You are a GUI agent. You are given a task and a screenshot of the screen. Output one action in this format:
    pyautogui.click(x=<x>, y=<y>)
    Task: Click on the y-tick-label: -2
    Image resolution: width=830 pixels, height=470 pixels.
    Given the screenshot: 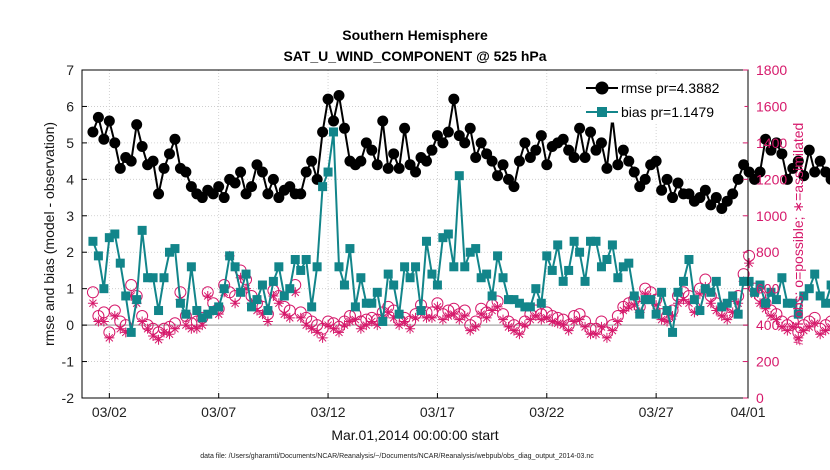 What is the action you would take?
    pyautogui.click(x=68, y=398)
    